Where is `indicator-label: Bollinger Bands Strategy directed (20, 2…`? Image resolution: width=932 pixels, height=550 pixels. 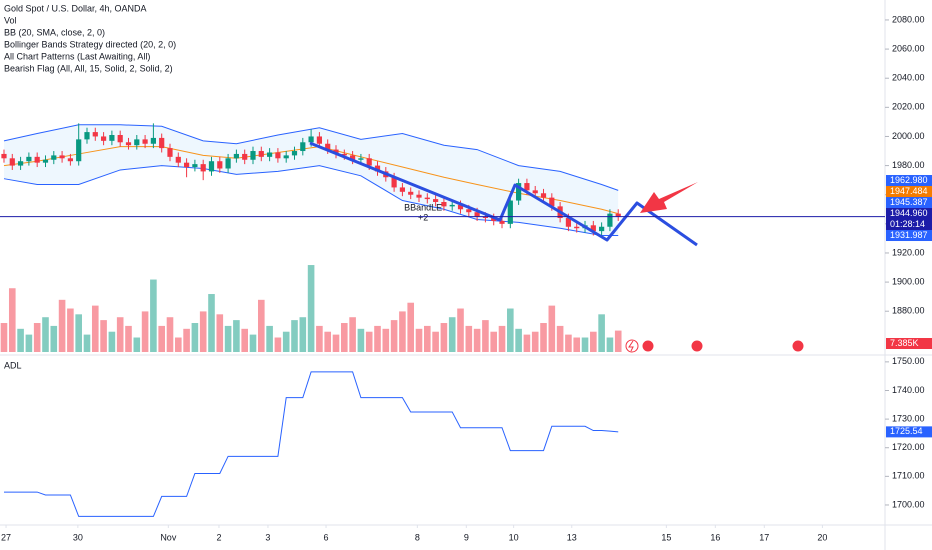
indicator-label: Bollinger Bands Strategy directed (20, 2… is located at coordinates (90, 44).